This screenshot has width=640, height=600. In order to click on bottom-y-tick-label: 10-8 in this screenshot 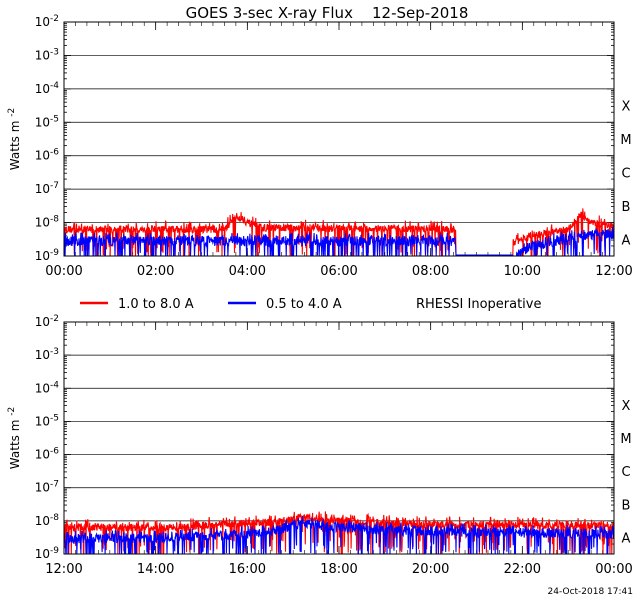, I will do `click(47, 520)`.